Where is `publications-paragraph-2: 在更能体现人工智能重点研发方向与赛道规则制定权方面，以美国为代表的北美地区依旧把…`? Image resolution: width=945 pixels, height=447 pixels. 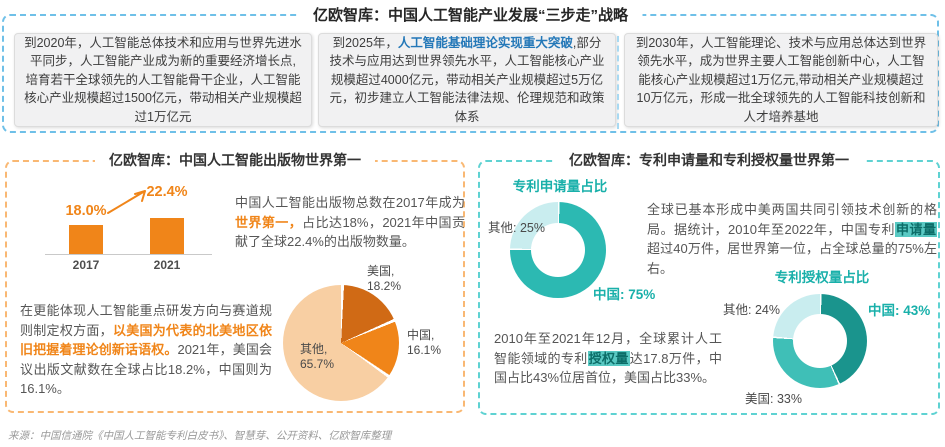
publications-paragraph-2: 在更能体现人工智能重点研发方向与赛道规则制定权方面，以美国为代表的北美地区依旧把… is located at coordinates (146, 349).